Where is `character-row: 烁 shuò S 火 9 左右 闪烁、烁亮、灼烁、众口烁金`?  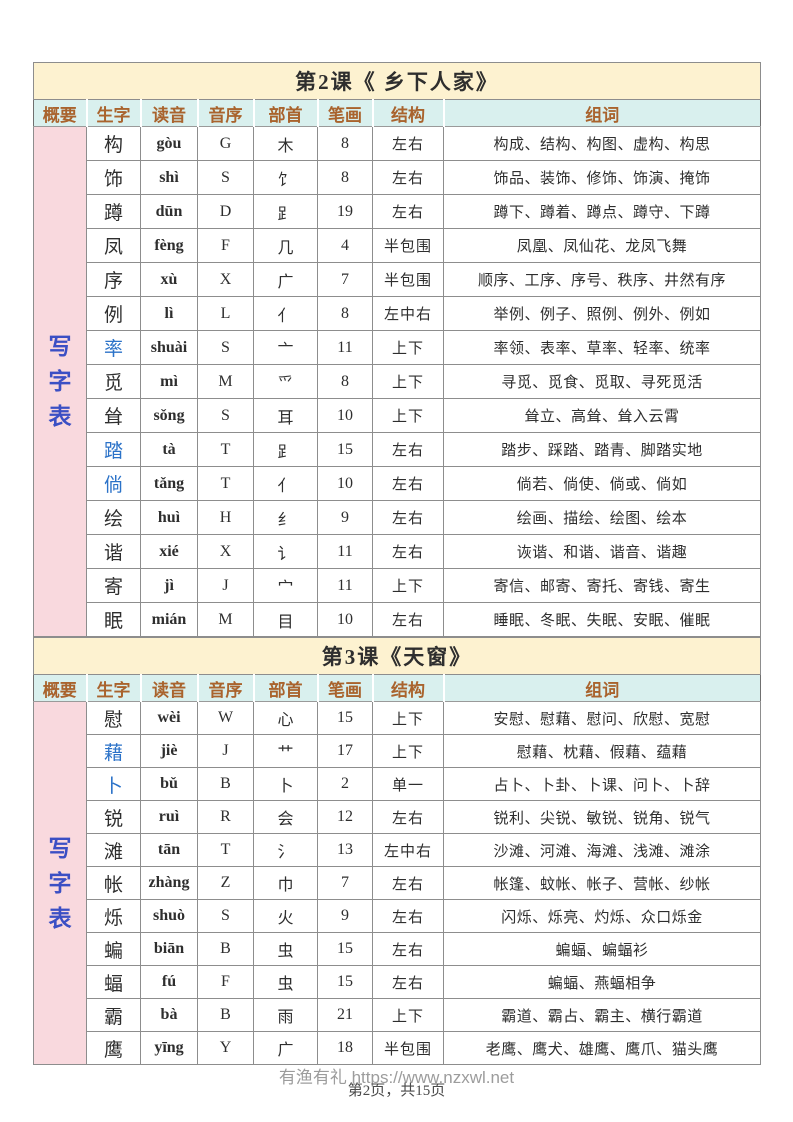
character-row: 烁 shuò S 火 9 左右 闪烁、烁亮、灼烁、众口烁金 is located at coordinates (397, 916).